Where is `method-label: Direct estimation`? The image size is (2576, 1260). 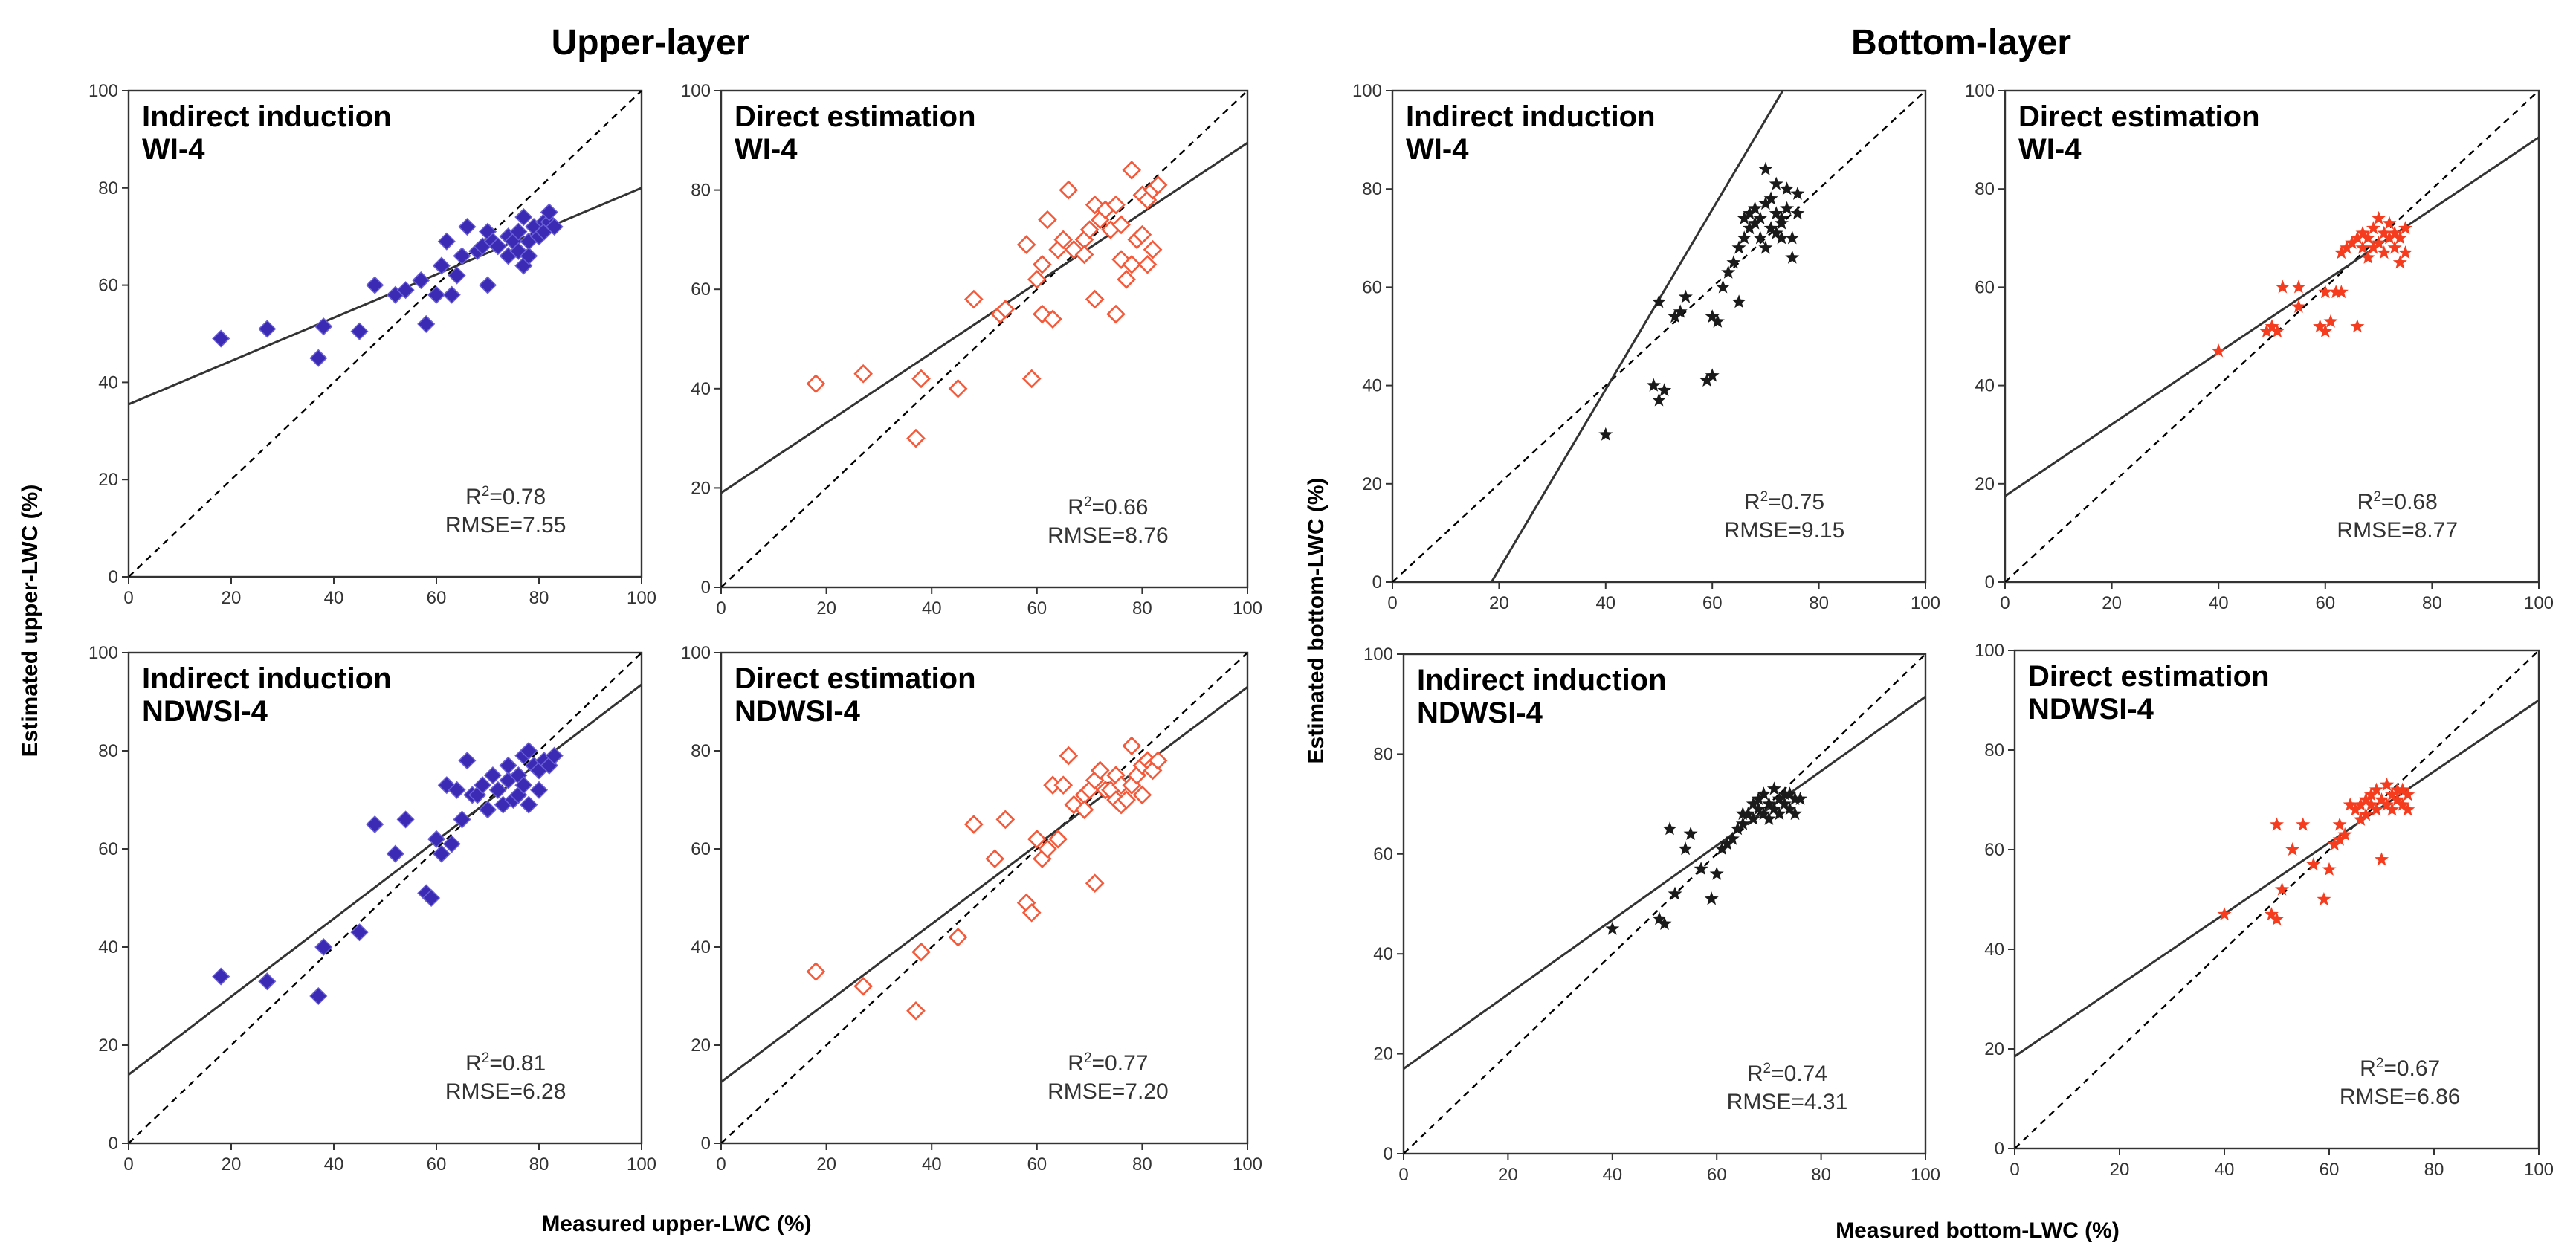
method-label: Direct estimation is located at coordinates (2139, 117).